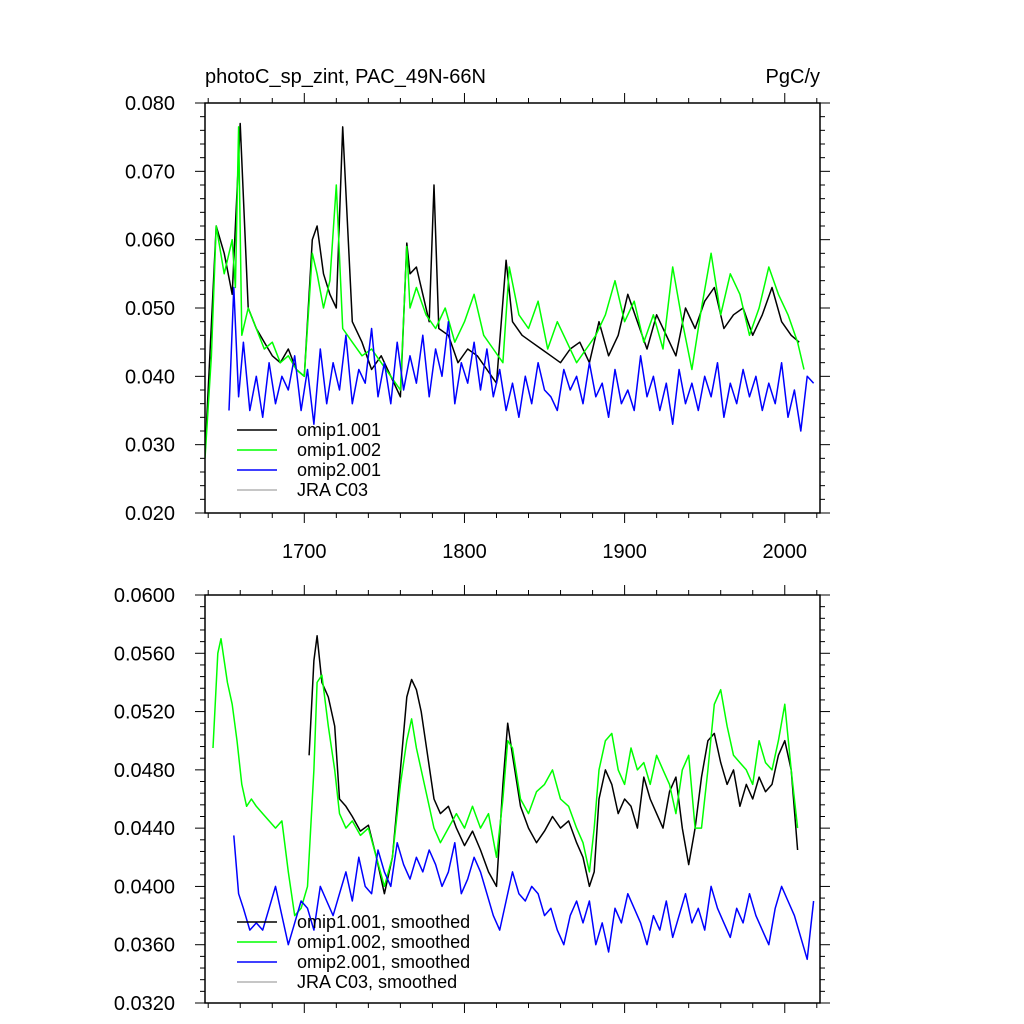 The image size is (1024, 1024). Describe the element at coordinates (144, 1004) in the screenshot. I see `y-tick-label: 0.0320` at that location.